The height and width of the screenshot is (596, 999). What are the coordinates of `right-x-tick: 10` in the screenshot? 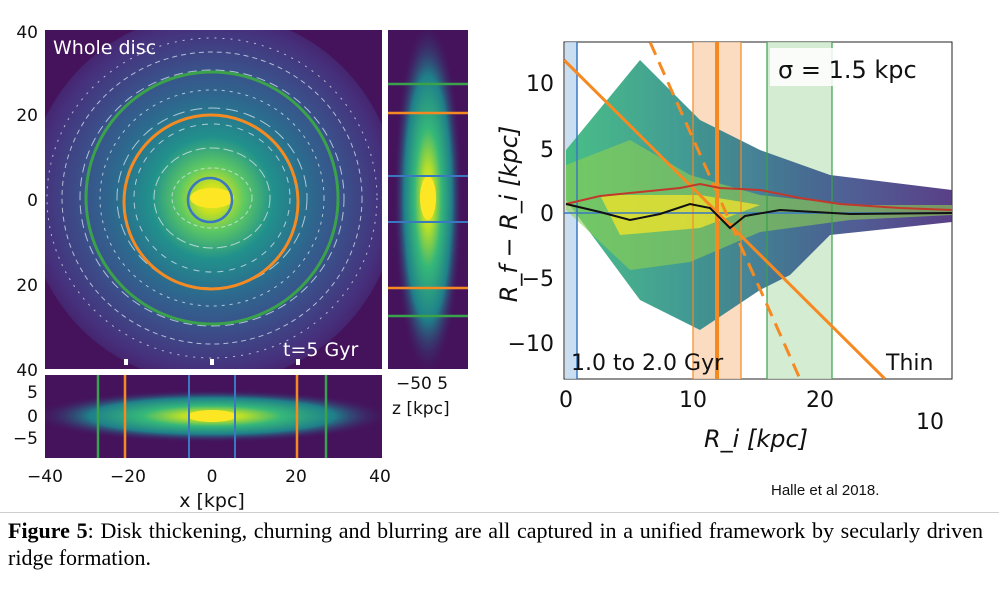 It's located at (693, 400).